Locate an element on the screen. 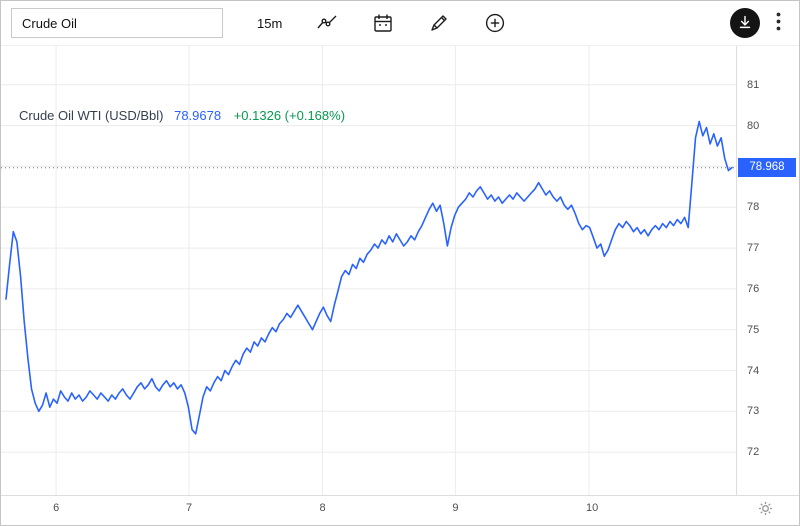  y-axis-label: 80 is located at coordinates (753, 125).